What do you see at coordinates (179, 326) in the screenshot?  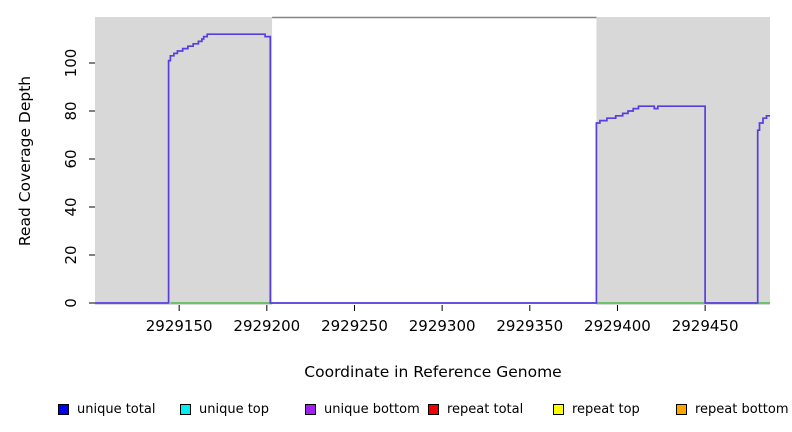 I see `x-tick-label: 2929150` at bounding box center [179, 326].